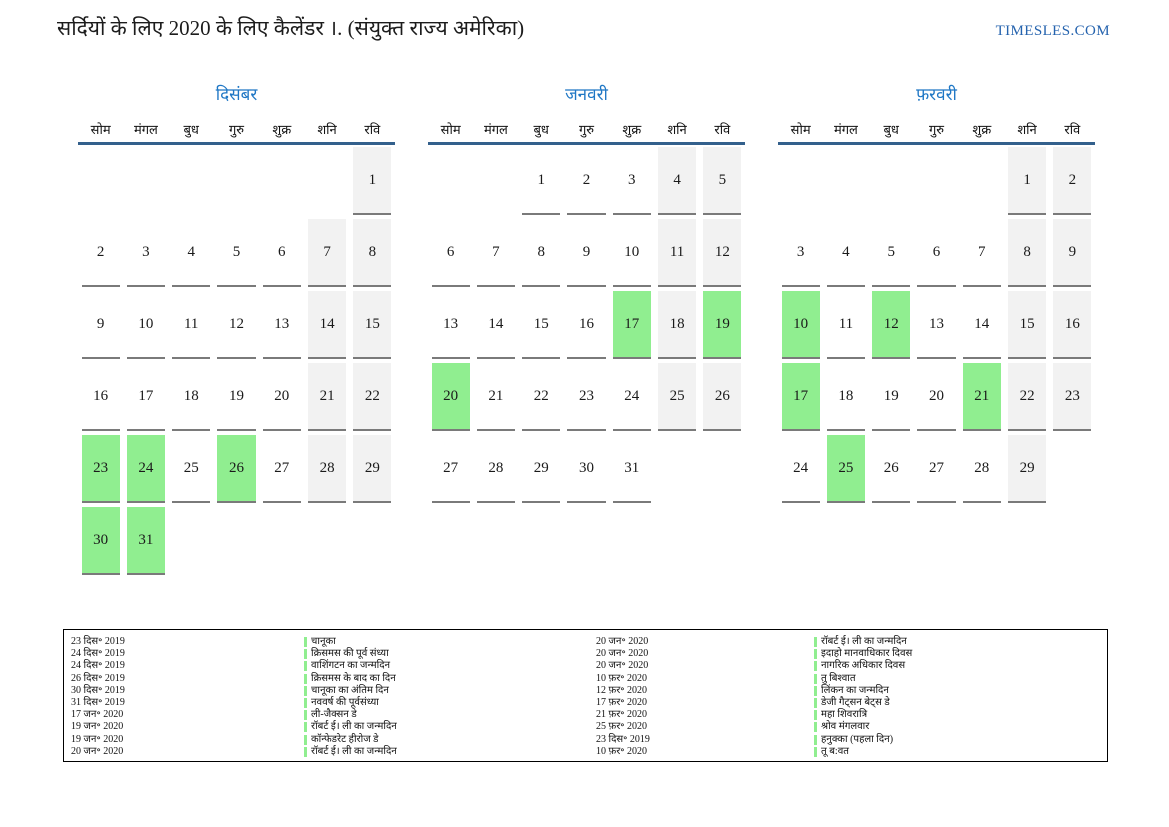  What do you see at coordinates (982, 129) in the screenshot?
I see `weekday-label: शुक्र` at bounding box center [982, 129].